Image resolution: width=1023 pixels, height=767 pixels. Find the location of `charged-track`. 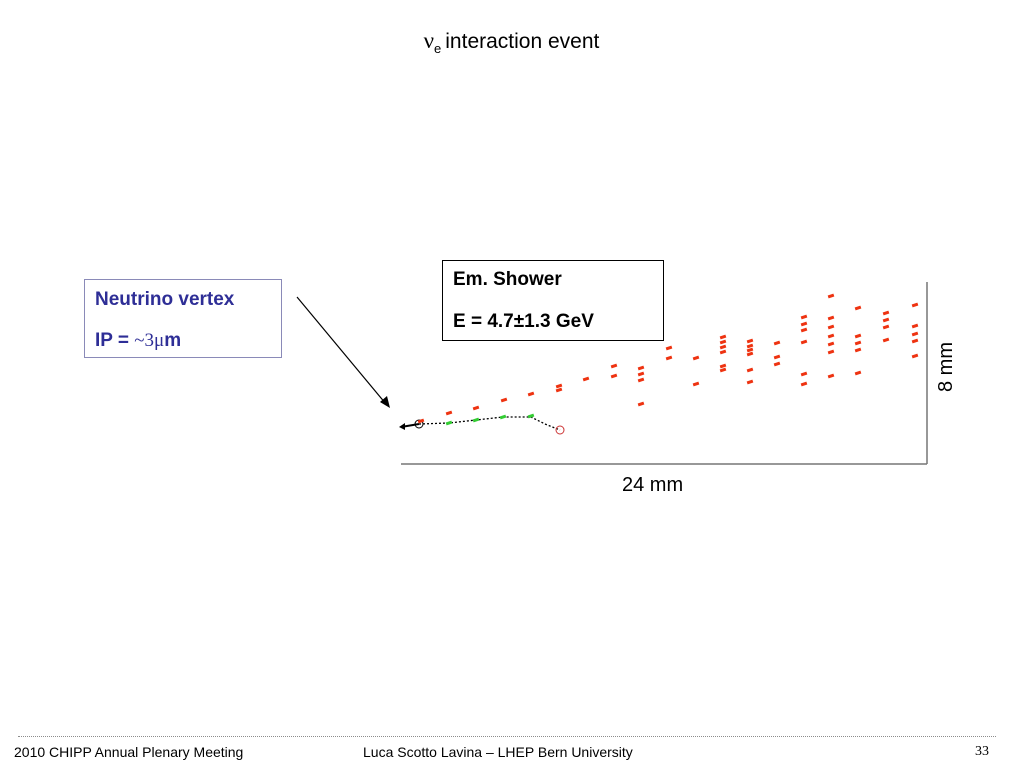

charged-track is located at coordinates (489, 423).